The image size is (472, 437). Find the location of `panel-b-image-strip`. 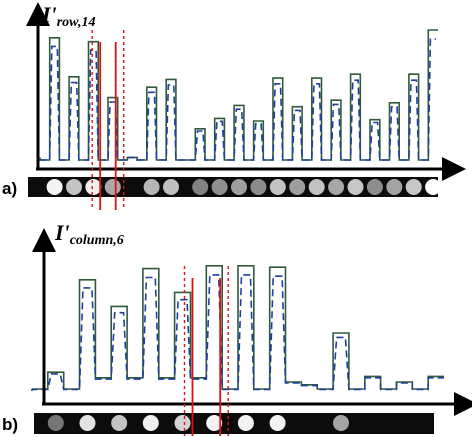

panel-b-image-strip is located at coordinates (234, 423).